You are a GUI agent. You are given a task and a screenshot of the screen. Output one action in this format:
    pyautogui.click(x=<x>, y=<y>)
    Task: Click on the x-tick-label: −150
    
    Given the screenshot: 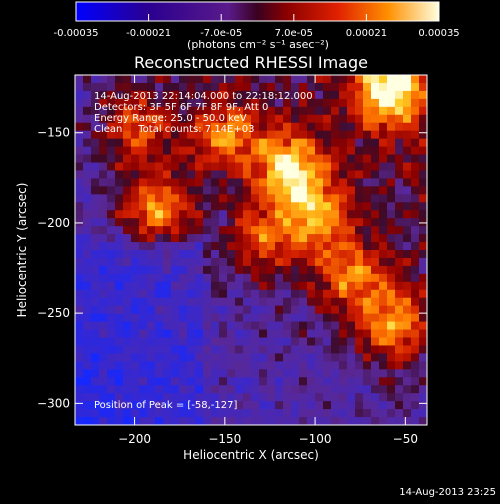 What is the action you would take?
    pyautogui.click(x=224, y=439)
    